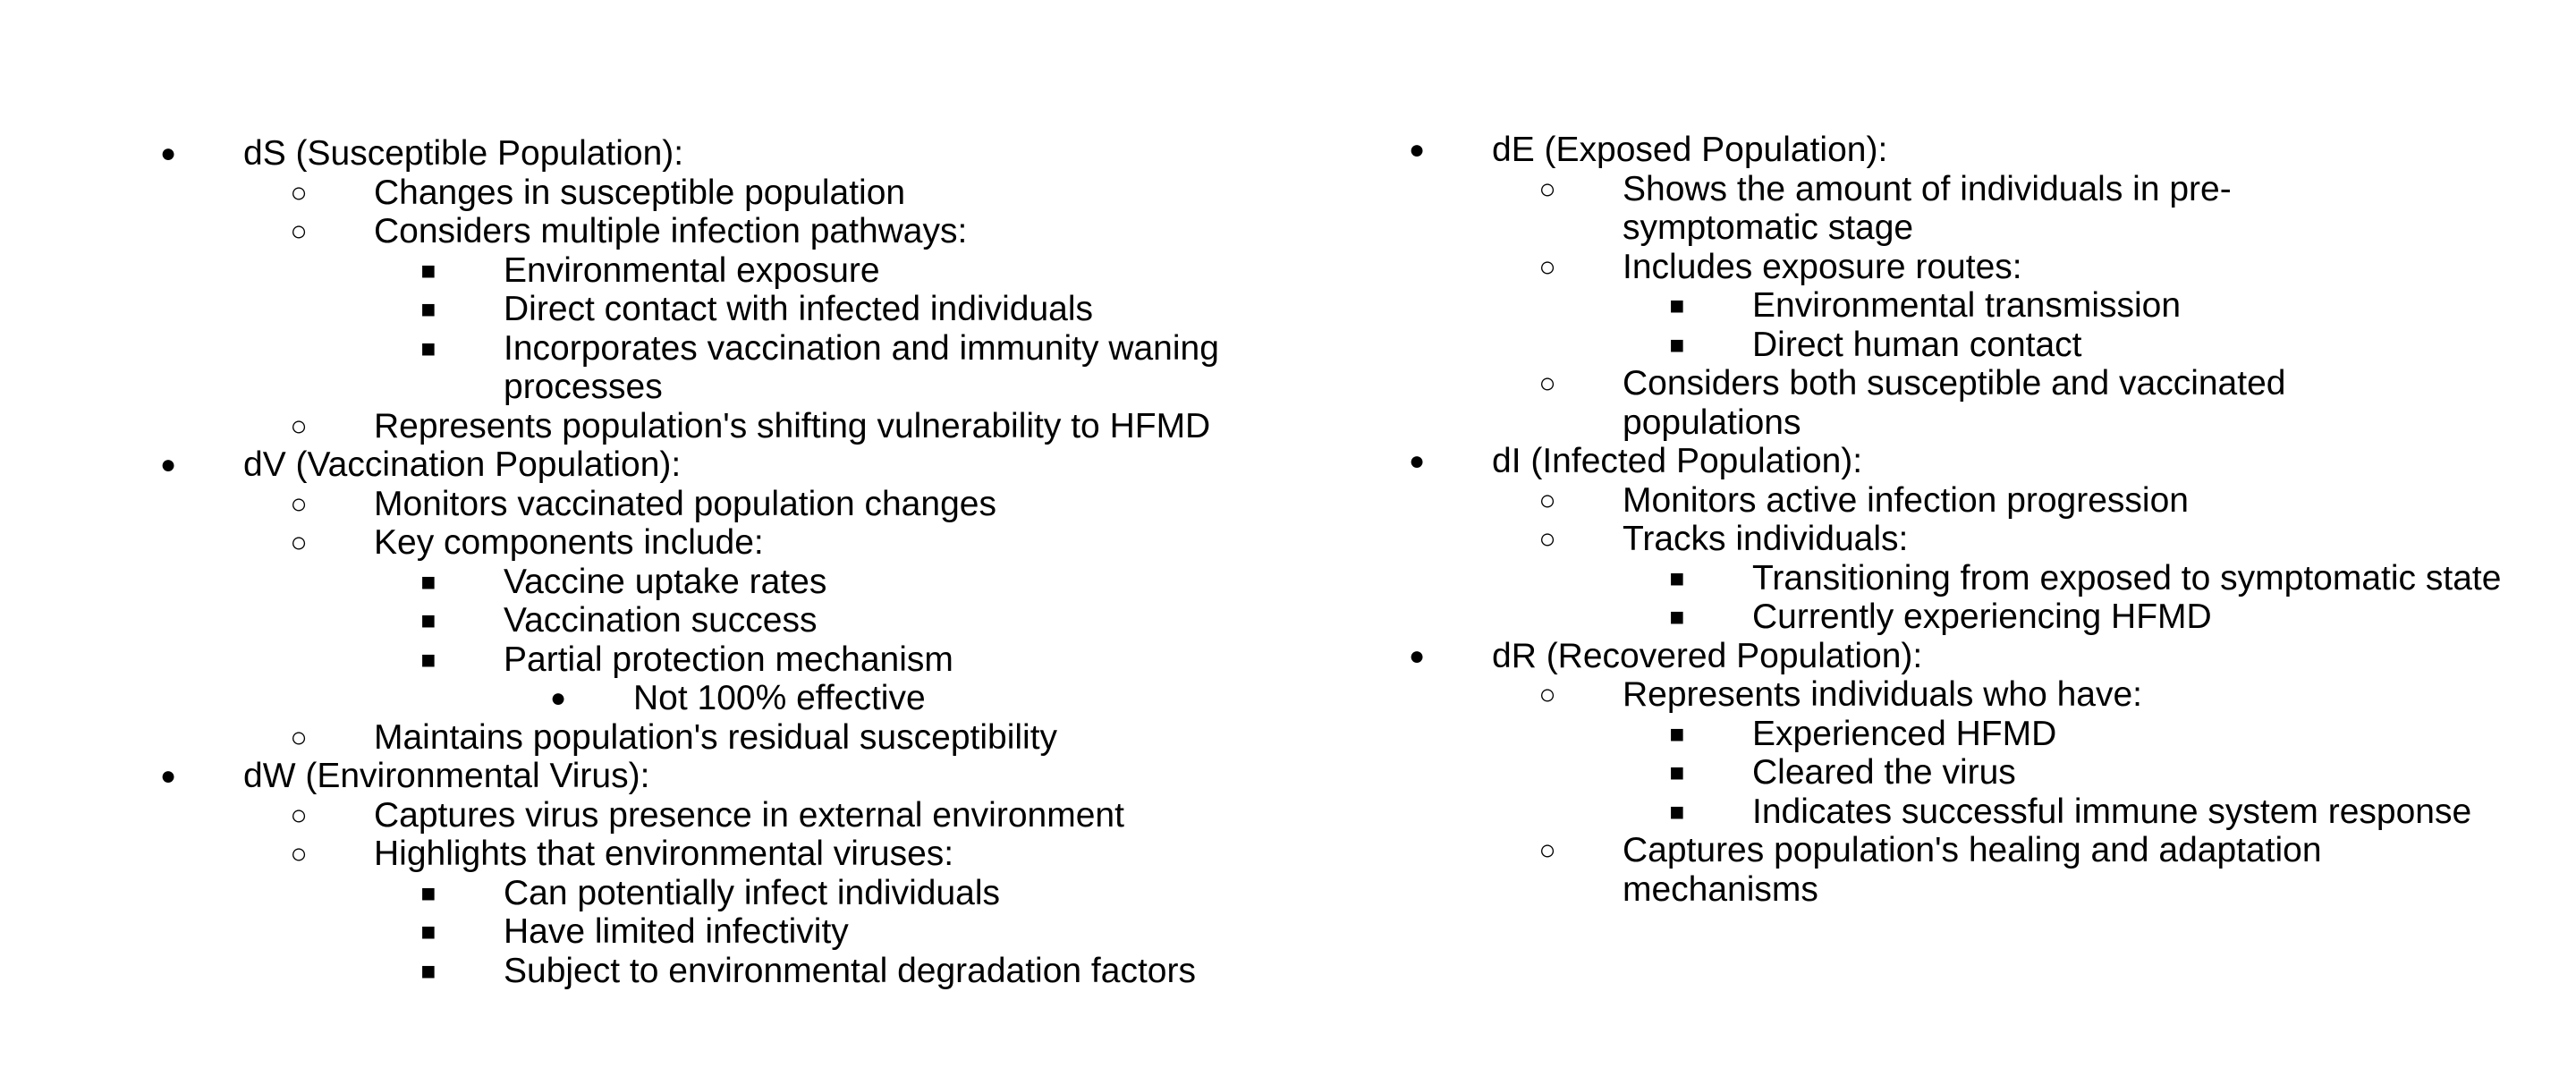 The height and width of the screenshot is (1068, 2576). What do you see at coordinates (462, 464) in the screenshot?
I see `item-text: dV (Vaccination Population):` at bounding box center [462, 464].